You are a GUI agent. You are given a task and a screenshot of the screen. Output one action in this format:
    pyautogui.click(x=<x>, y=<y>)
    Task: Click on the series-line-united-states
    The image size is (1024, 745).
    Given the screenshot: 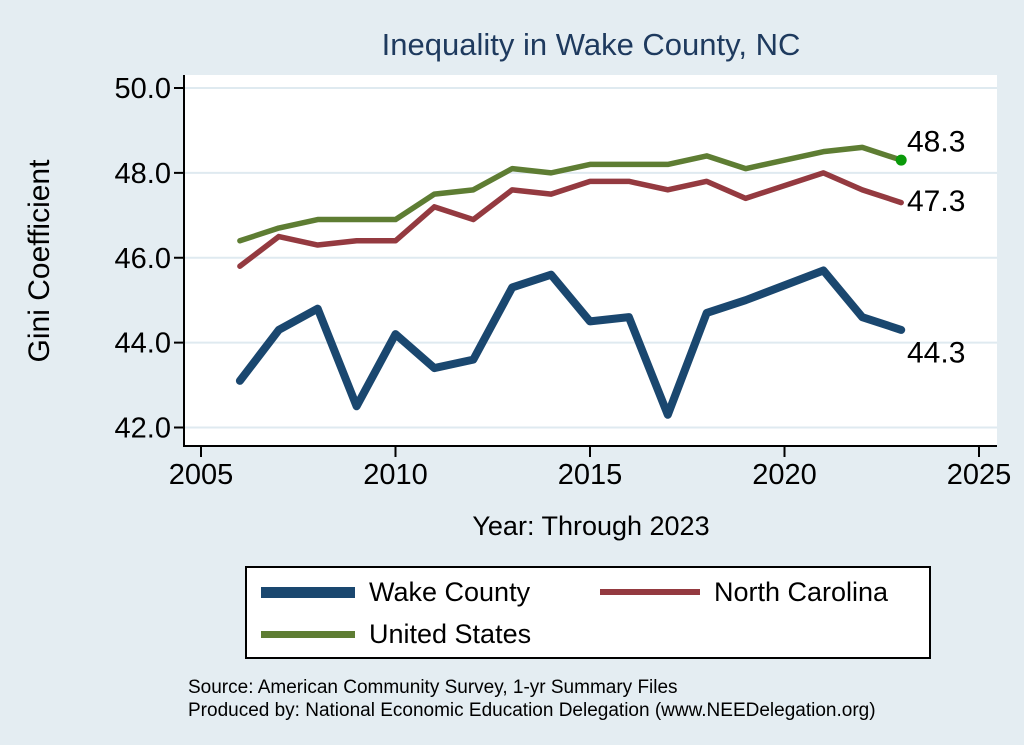 What is the action you would take?
    pyautogui.click(x=570, y=194)
    